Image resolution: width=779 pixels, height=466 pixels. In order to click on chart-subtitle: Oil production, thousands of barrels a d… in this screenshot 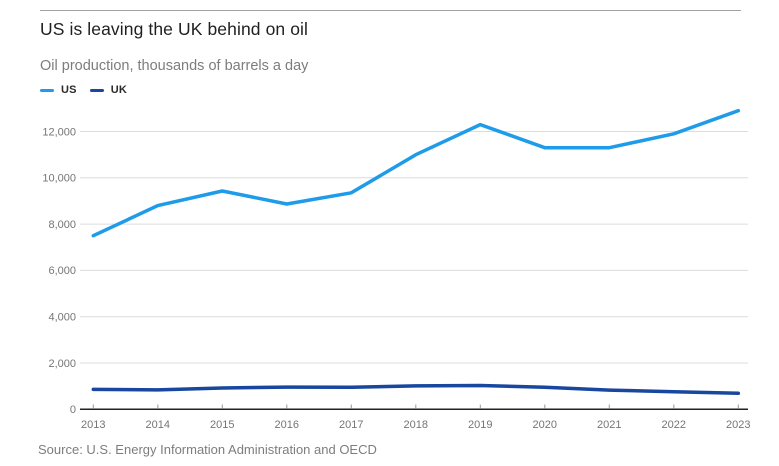, I will do `click(174, 66)`.